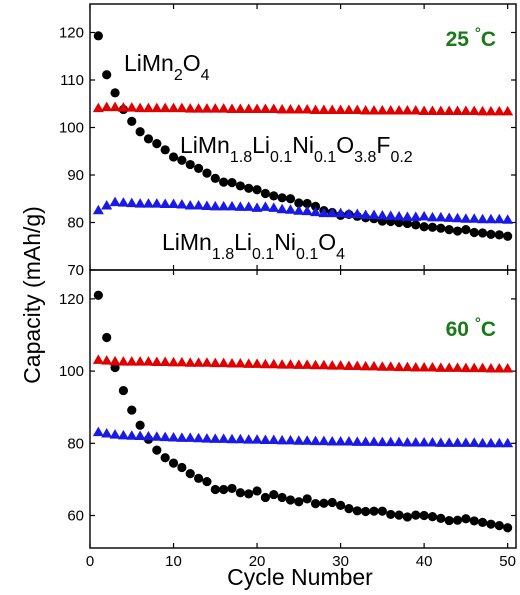  Describe the element at coordinates (75, 223) in the screenshot. I see `y-tick-label-top: 80` at that location.